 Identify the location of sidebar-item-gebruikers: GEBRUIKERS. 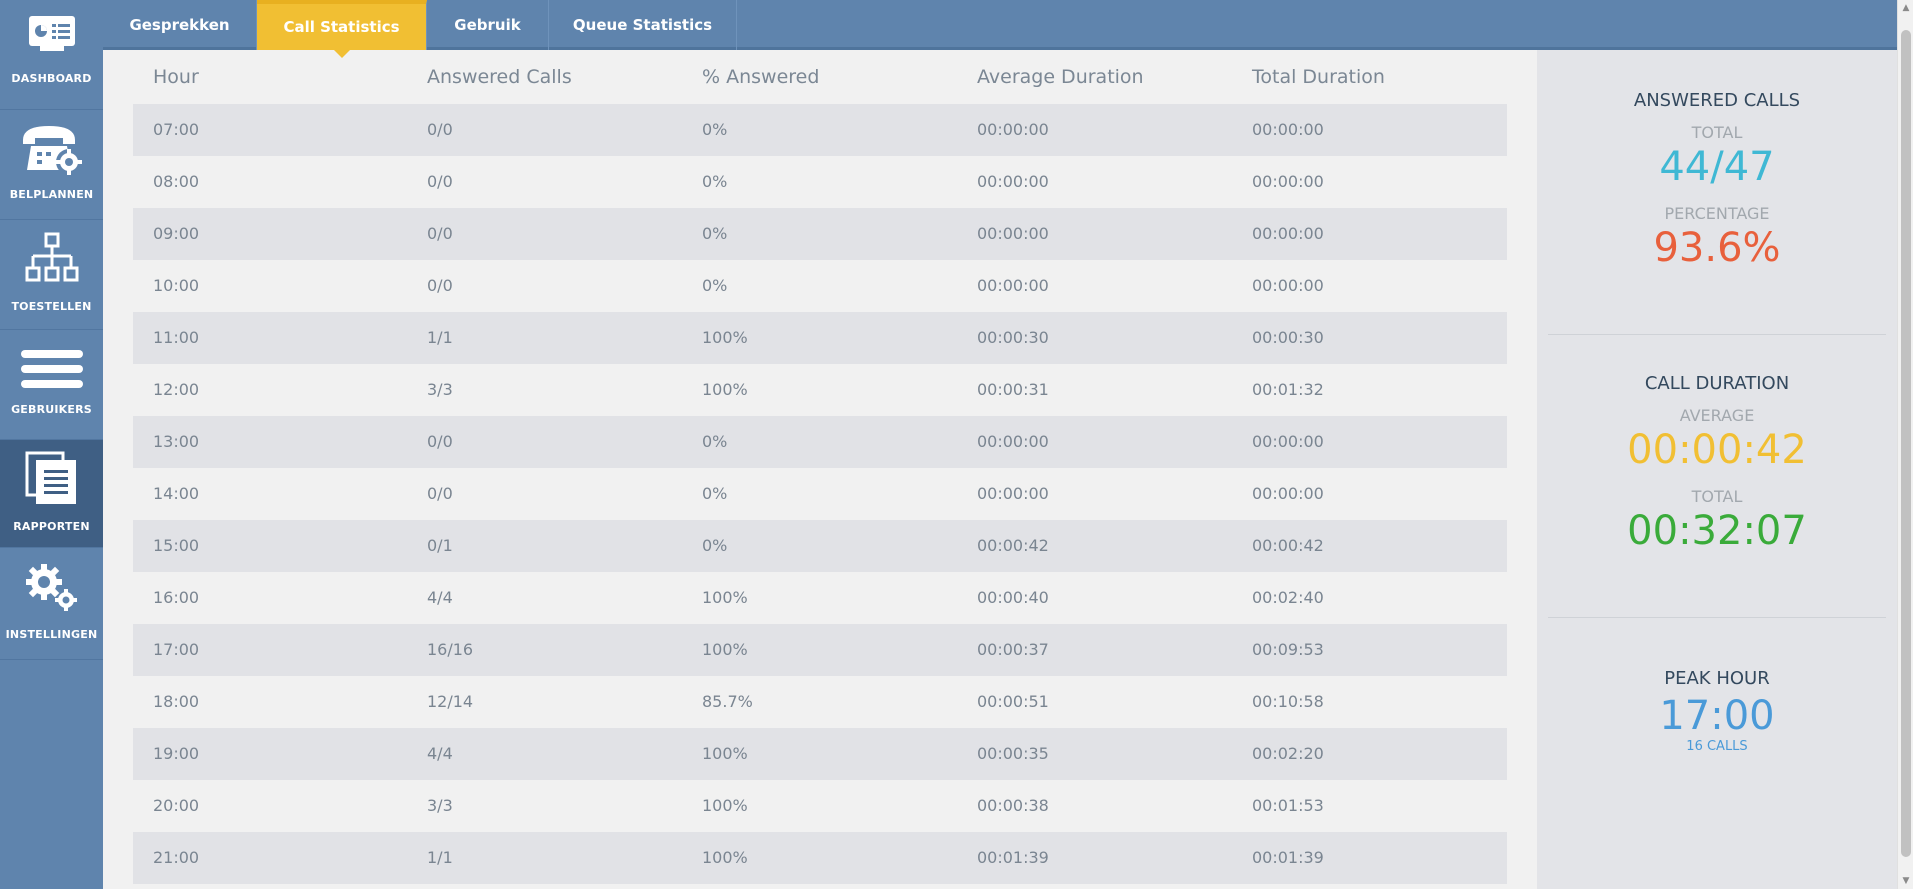
(51, 385).